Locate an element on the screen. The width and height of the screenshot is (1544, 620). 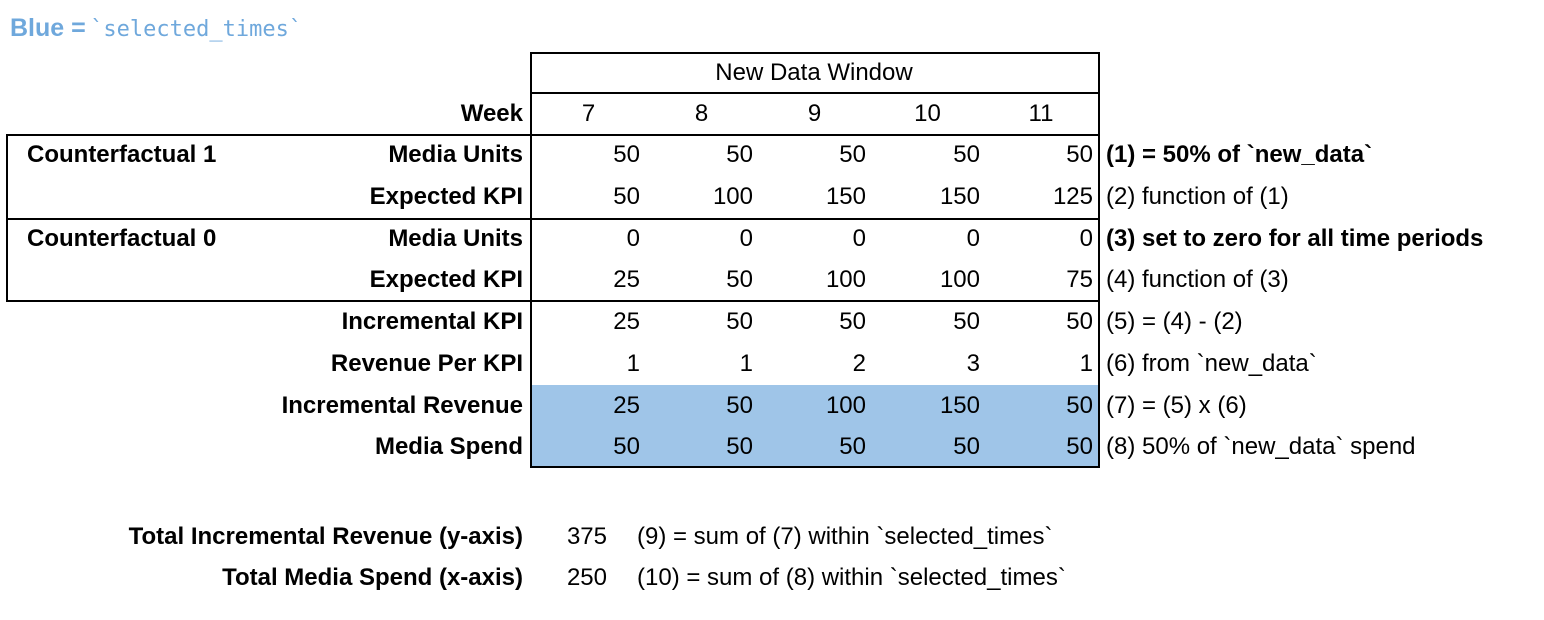
row-label: Incremental Revenue is located at coordinates (402, 405).